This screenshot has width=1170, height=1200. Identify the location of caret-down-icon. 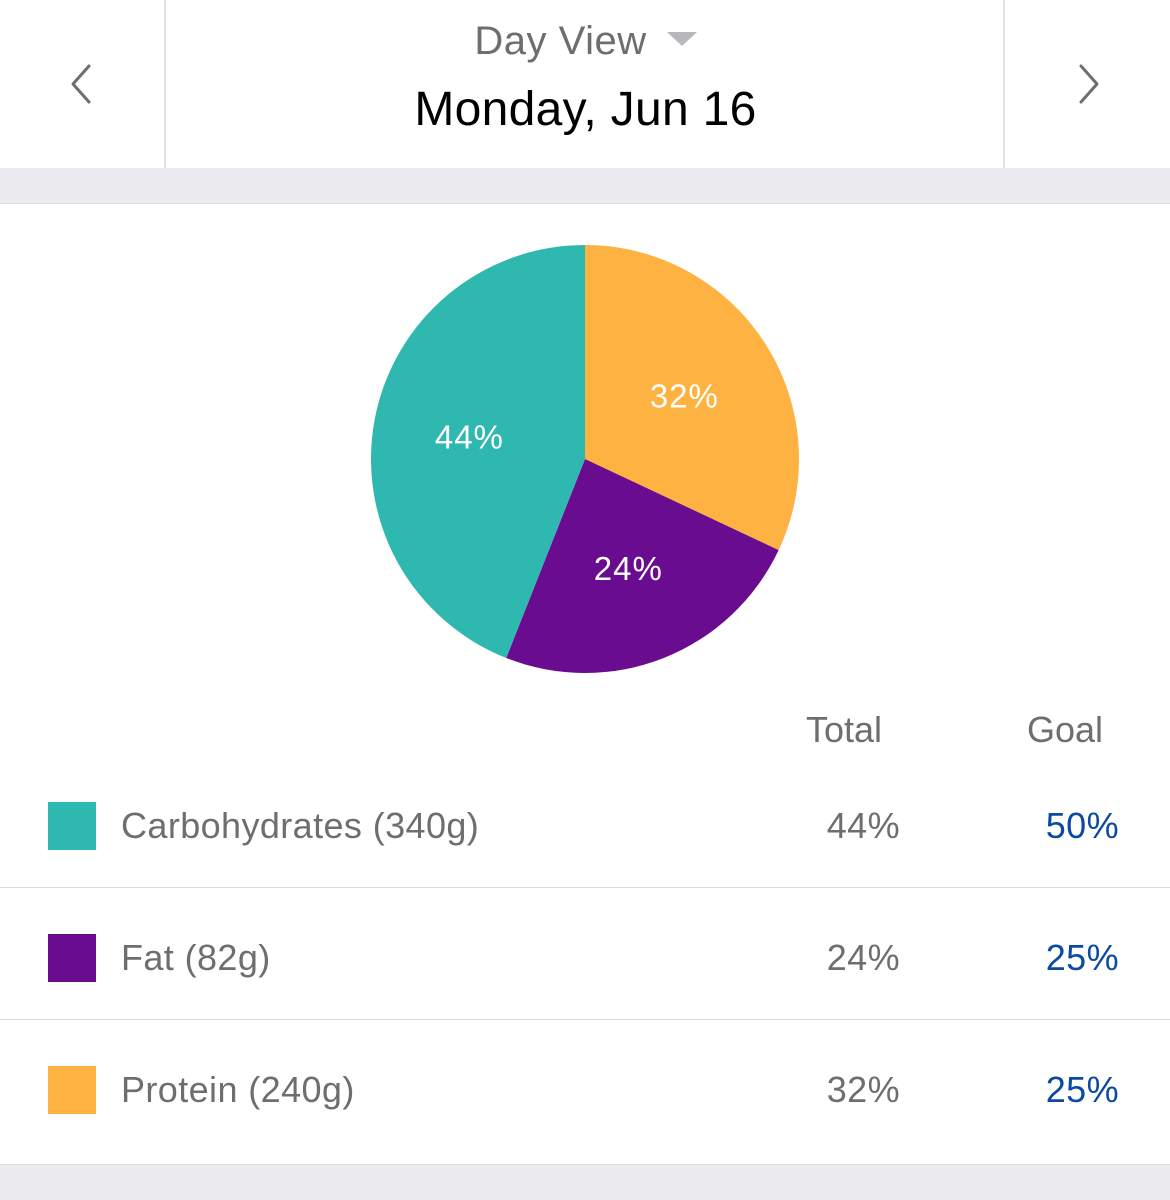
(681, 39).